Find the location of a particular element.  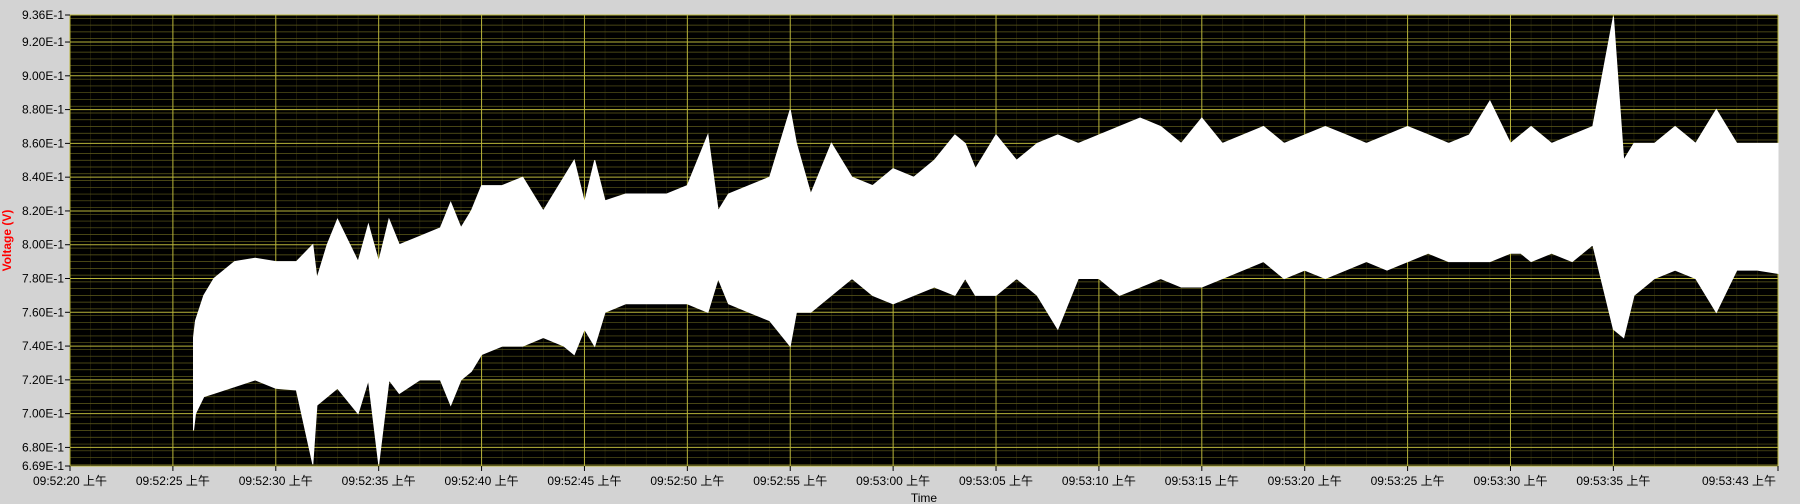

x-tick-label: 09:53:35 上午 is located at coordinates (1613, 481).